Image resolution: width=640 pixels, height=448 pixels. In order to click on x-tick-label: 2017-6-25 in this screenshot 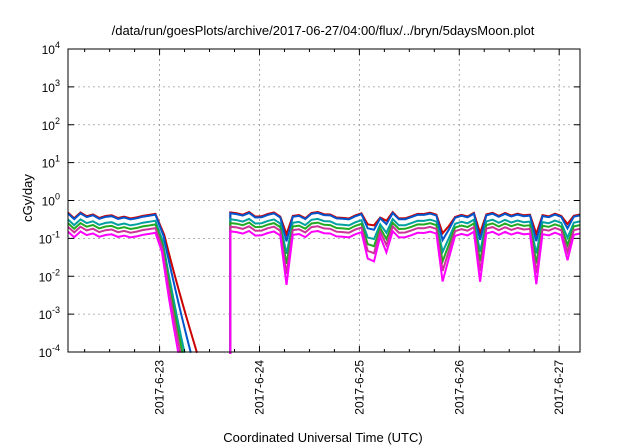, I will do `click(359, 387)`.